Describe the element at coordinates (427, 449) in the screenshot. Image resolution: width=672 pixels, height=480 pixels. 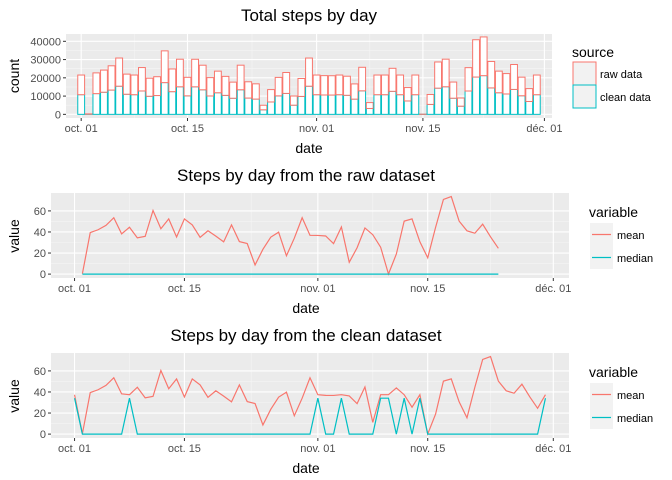
I see `x-tick-label: nov. 15` at that location.